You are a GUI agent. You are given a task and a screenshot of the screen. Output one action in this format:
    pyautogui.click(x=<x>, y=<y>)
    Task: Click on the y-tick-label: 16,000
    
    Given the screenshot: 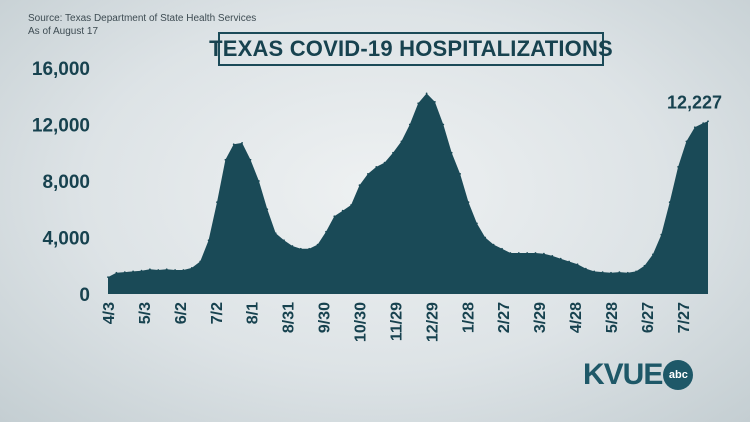 What is the action you would take?
    pyautogui.click(x=61, y=69)
    